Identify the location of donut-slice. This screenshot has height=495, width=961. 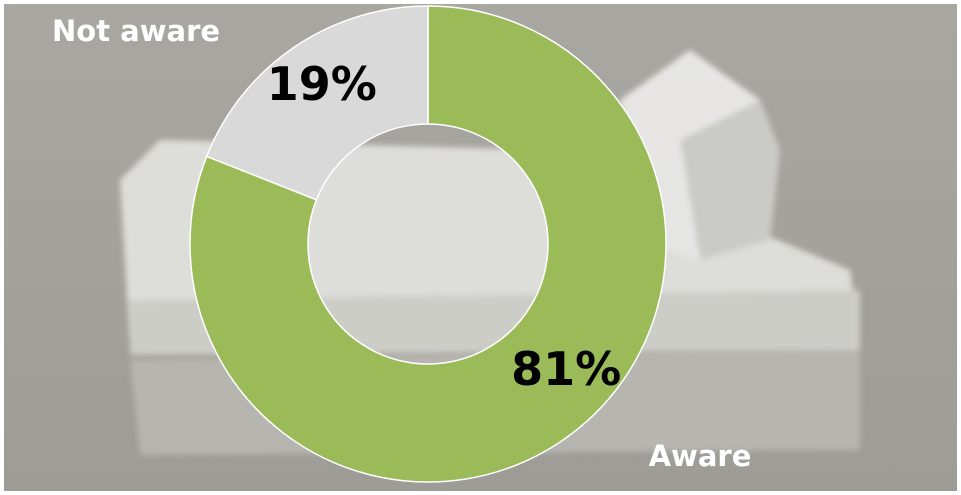
(317, 103).